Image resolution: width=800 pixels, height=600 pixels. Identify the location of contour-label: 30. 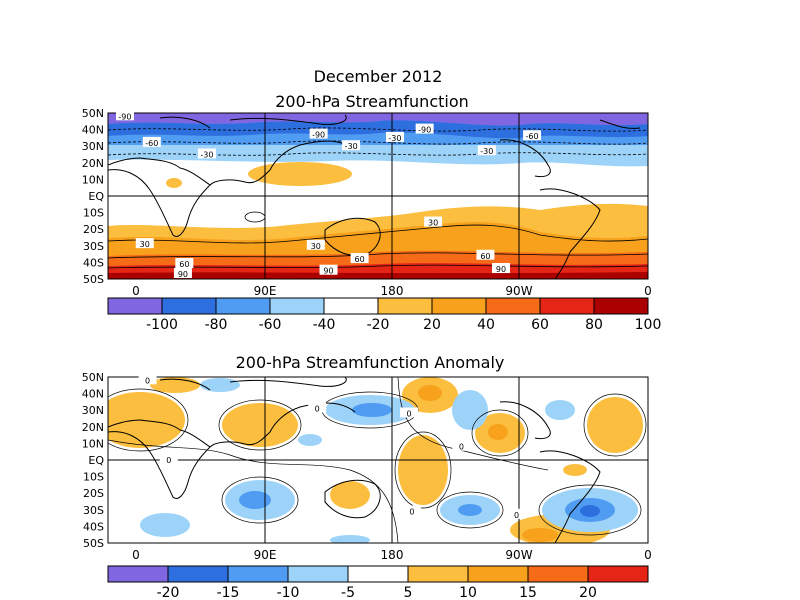
(315, 245).